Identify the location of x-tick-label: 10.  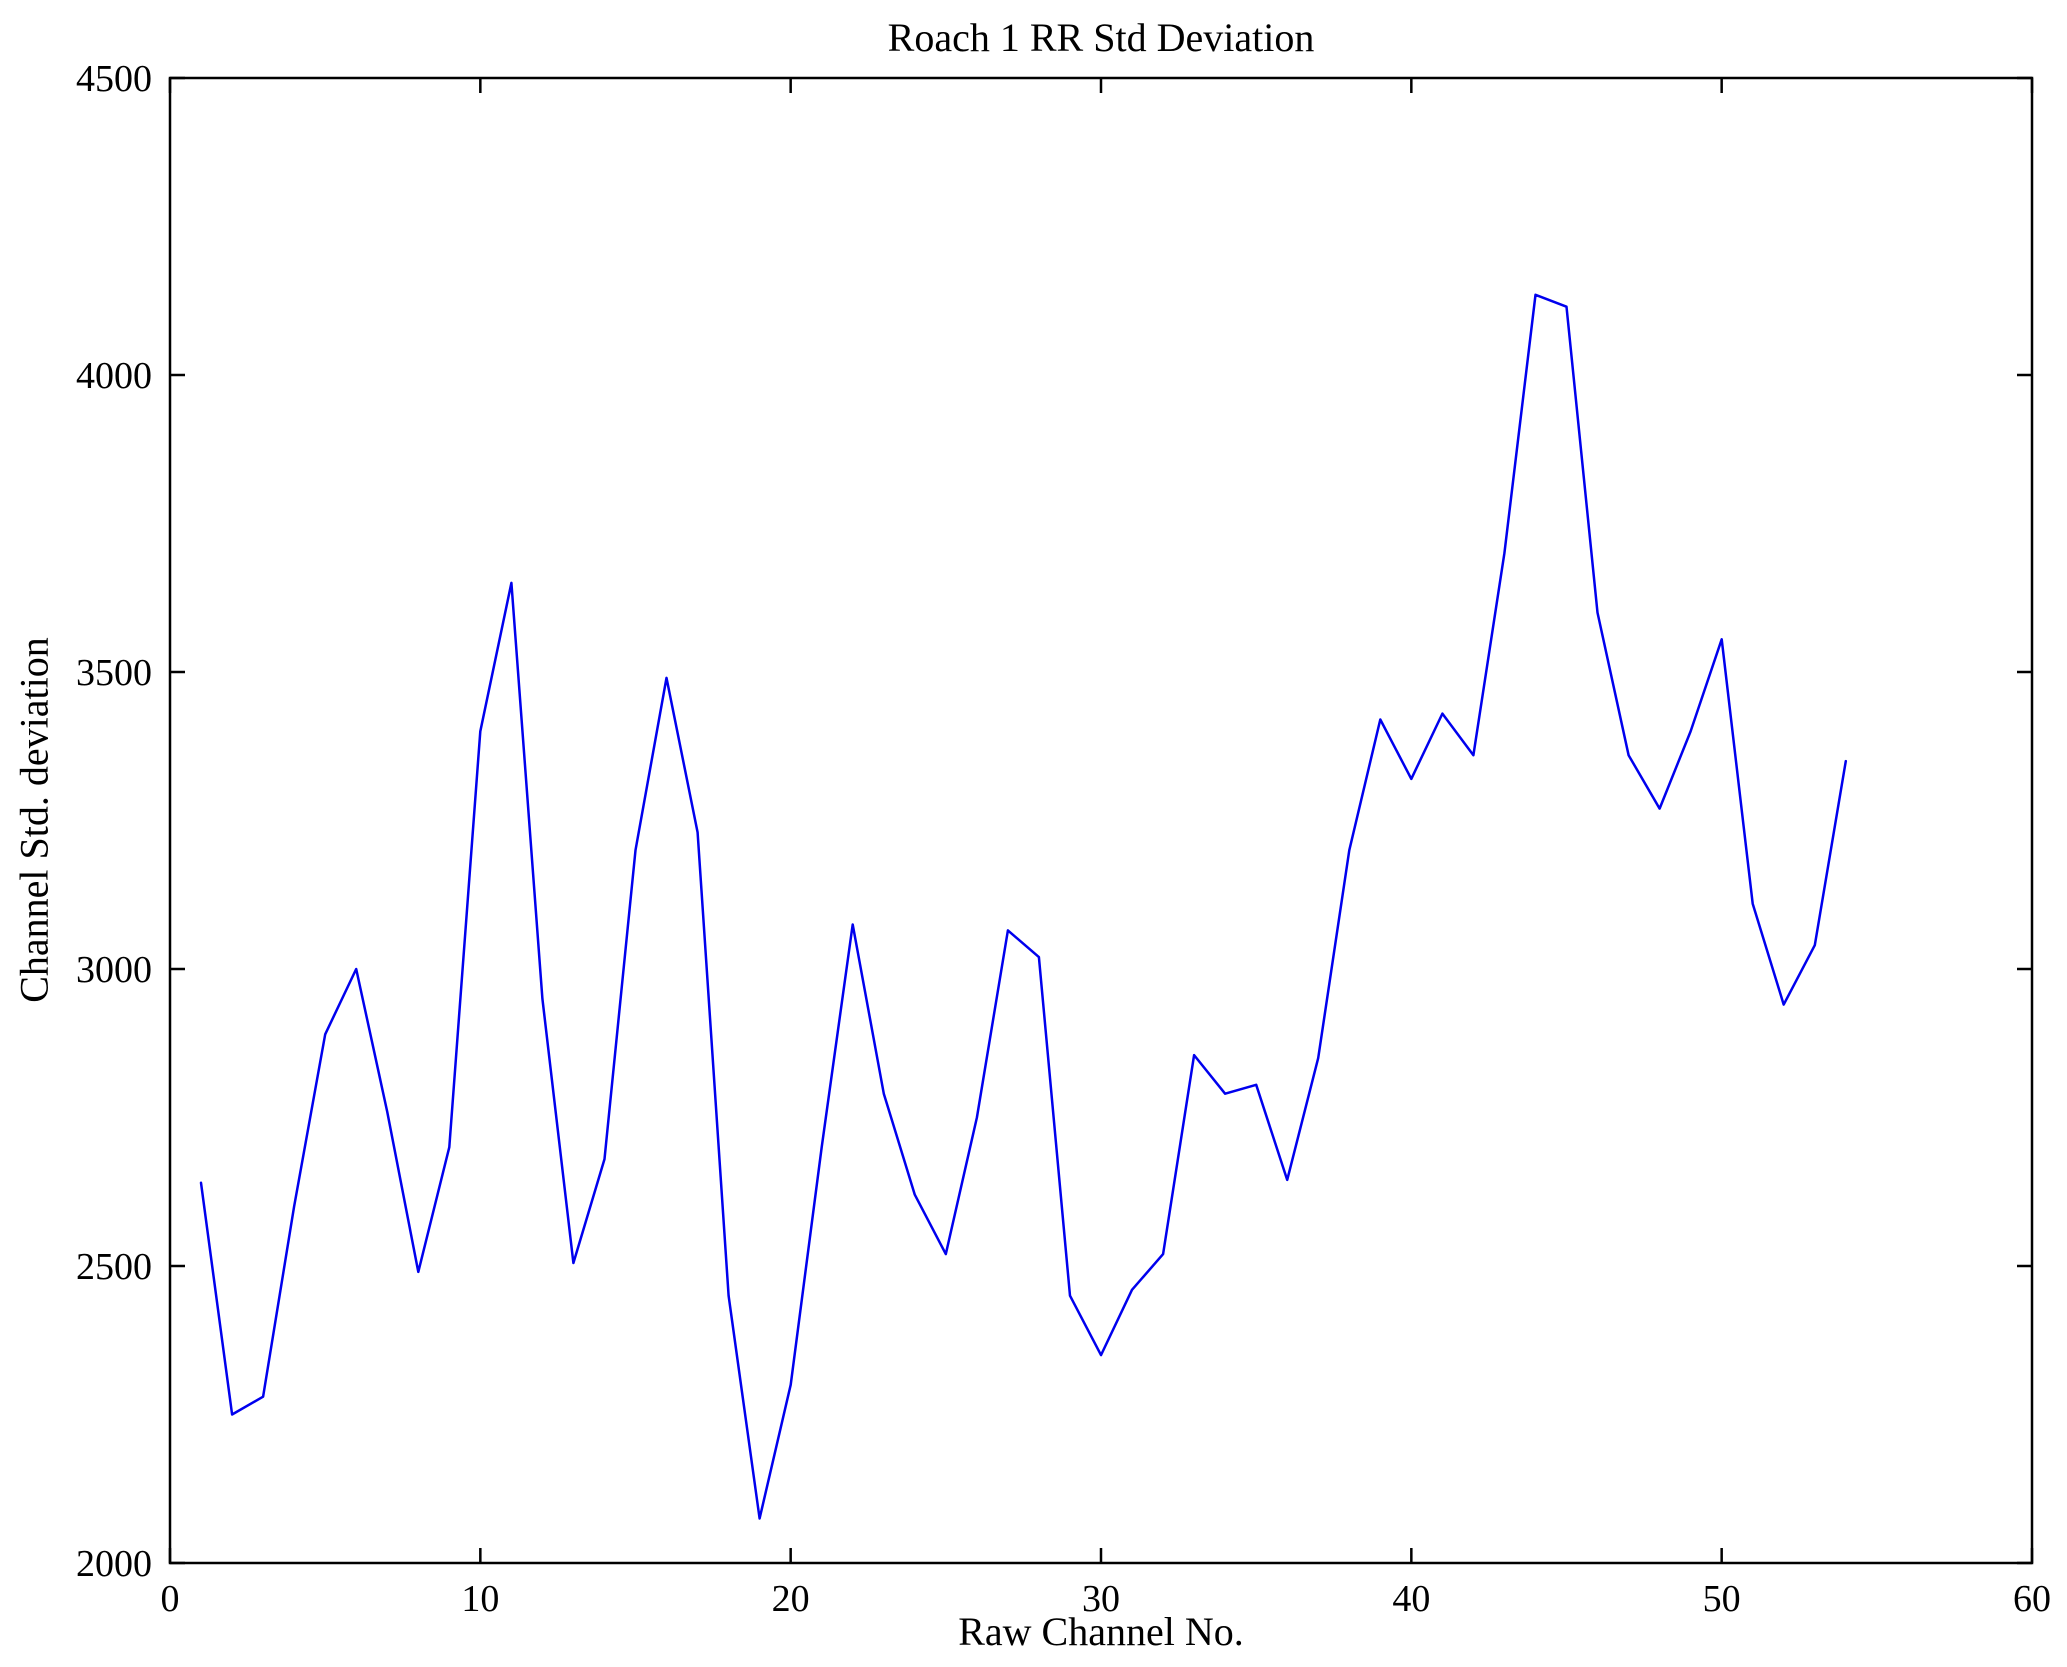
(480, 1599).